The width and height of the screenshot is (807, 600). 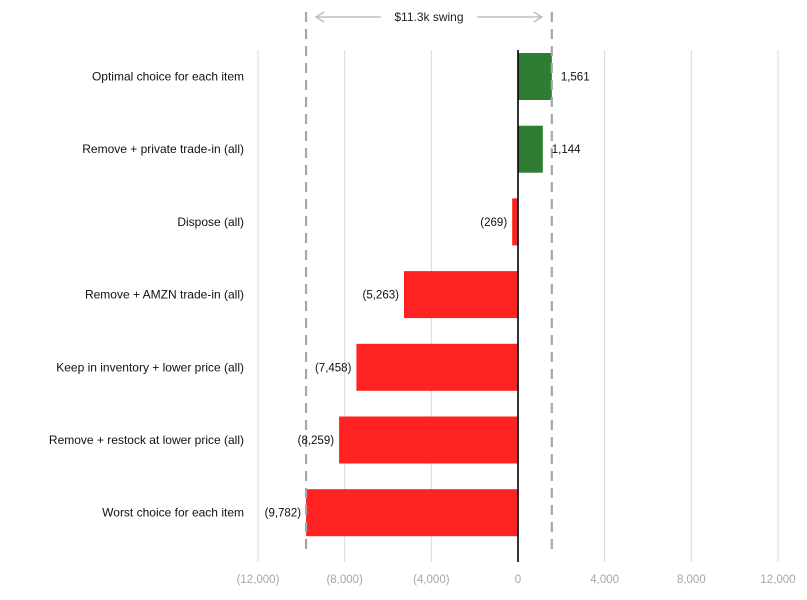 What do you see at coordinates (431, 580) in the screenshot?
I see `x-tick-label: (4,000)` at bounding box center [431, 580].